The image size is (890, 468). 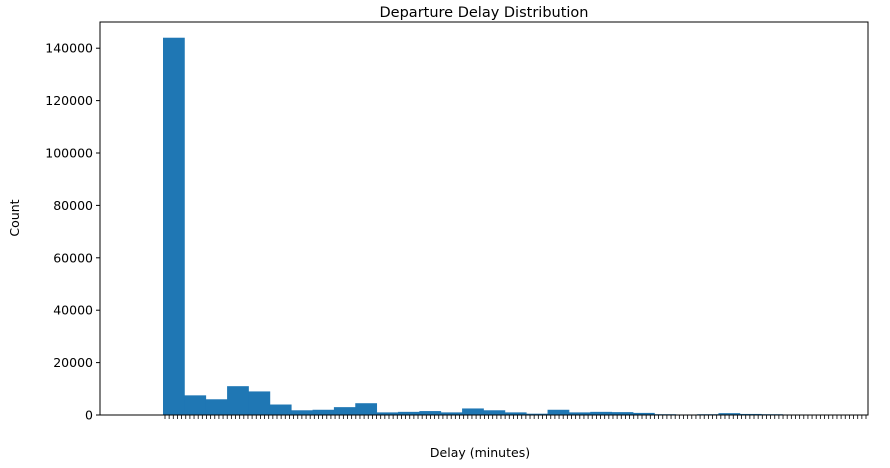 What do you see at coordinates (73, 205) in the screenshot?
I see `y-tick-label: 80000` at bounding box center [73, 205].